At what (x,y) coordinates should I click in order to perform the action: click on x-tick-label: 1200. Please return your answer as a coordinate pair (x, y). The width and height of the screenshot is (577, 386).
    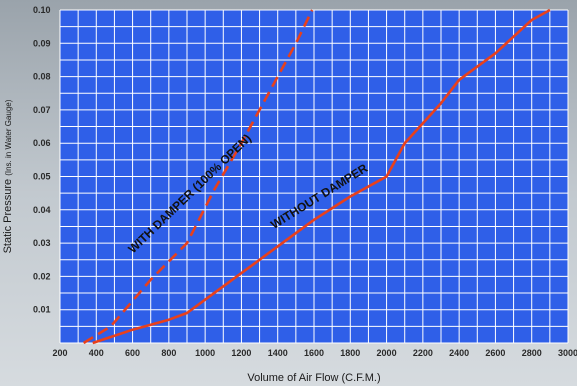
    Looking at the image, I should click on (241, 353).